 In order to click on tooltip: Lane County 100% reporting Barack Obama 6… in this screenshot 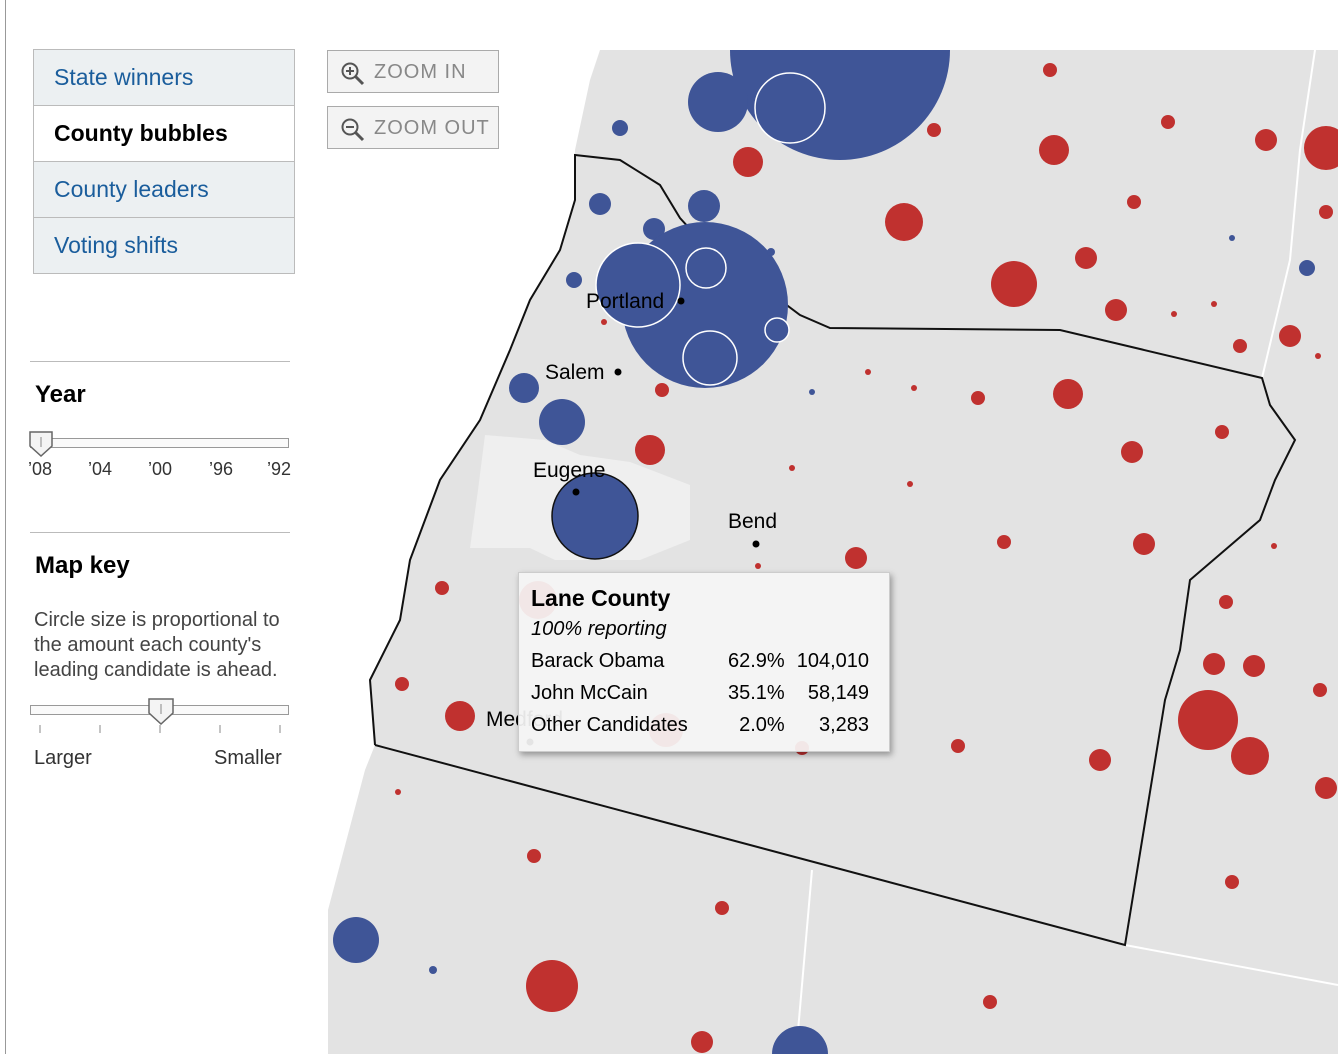, I will do `click(704, 662)`.